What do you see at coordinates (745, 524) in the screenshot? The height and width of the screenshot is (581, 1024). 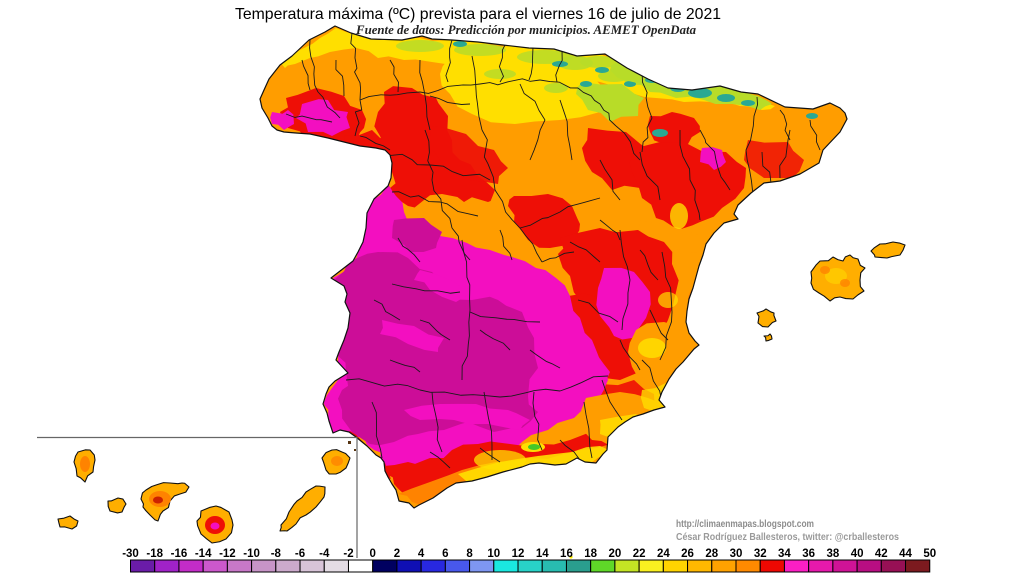 I see `svg-text:http://climaenmapas.blogspot.c: http://climaenmapas.blogspot.com` at bounding box center [745, 524].